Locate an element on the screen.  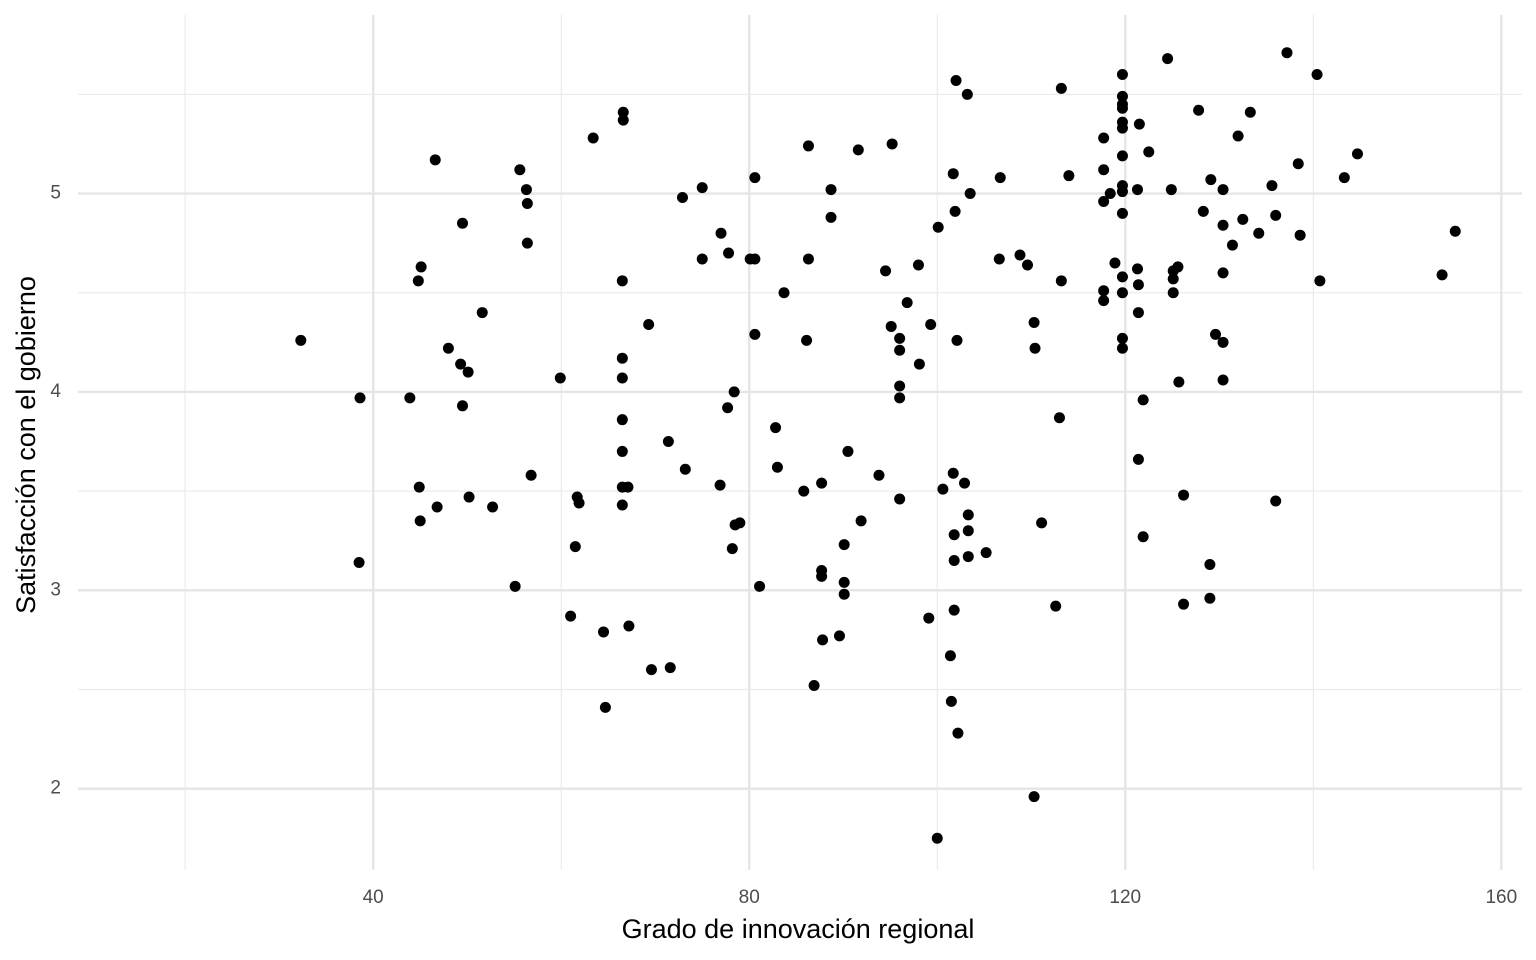
y-axis-title: Satisfacción con el gobierno is located at coordinates (26, 445).